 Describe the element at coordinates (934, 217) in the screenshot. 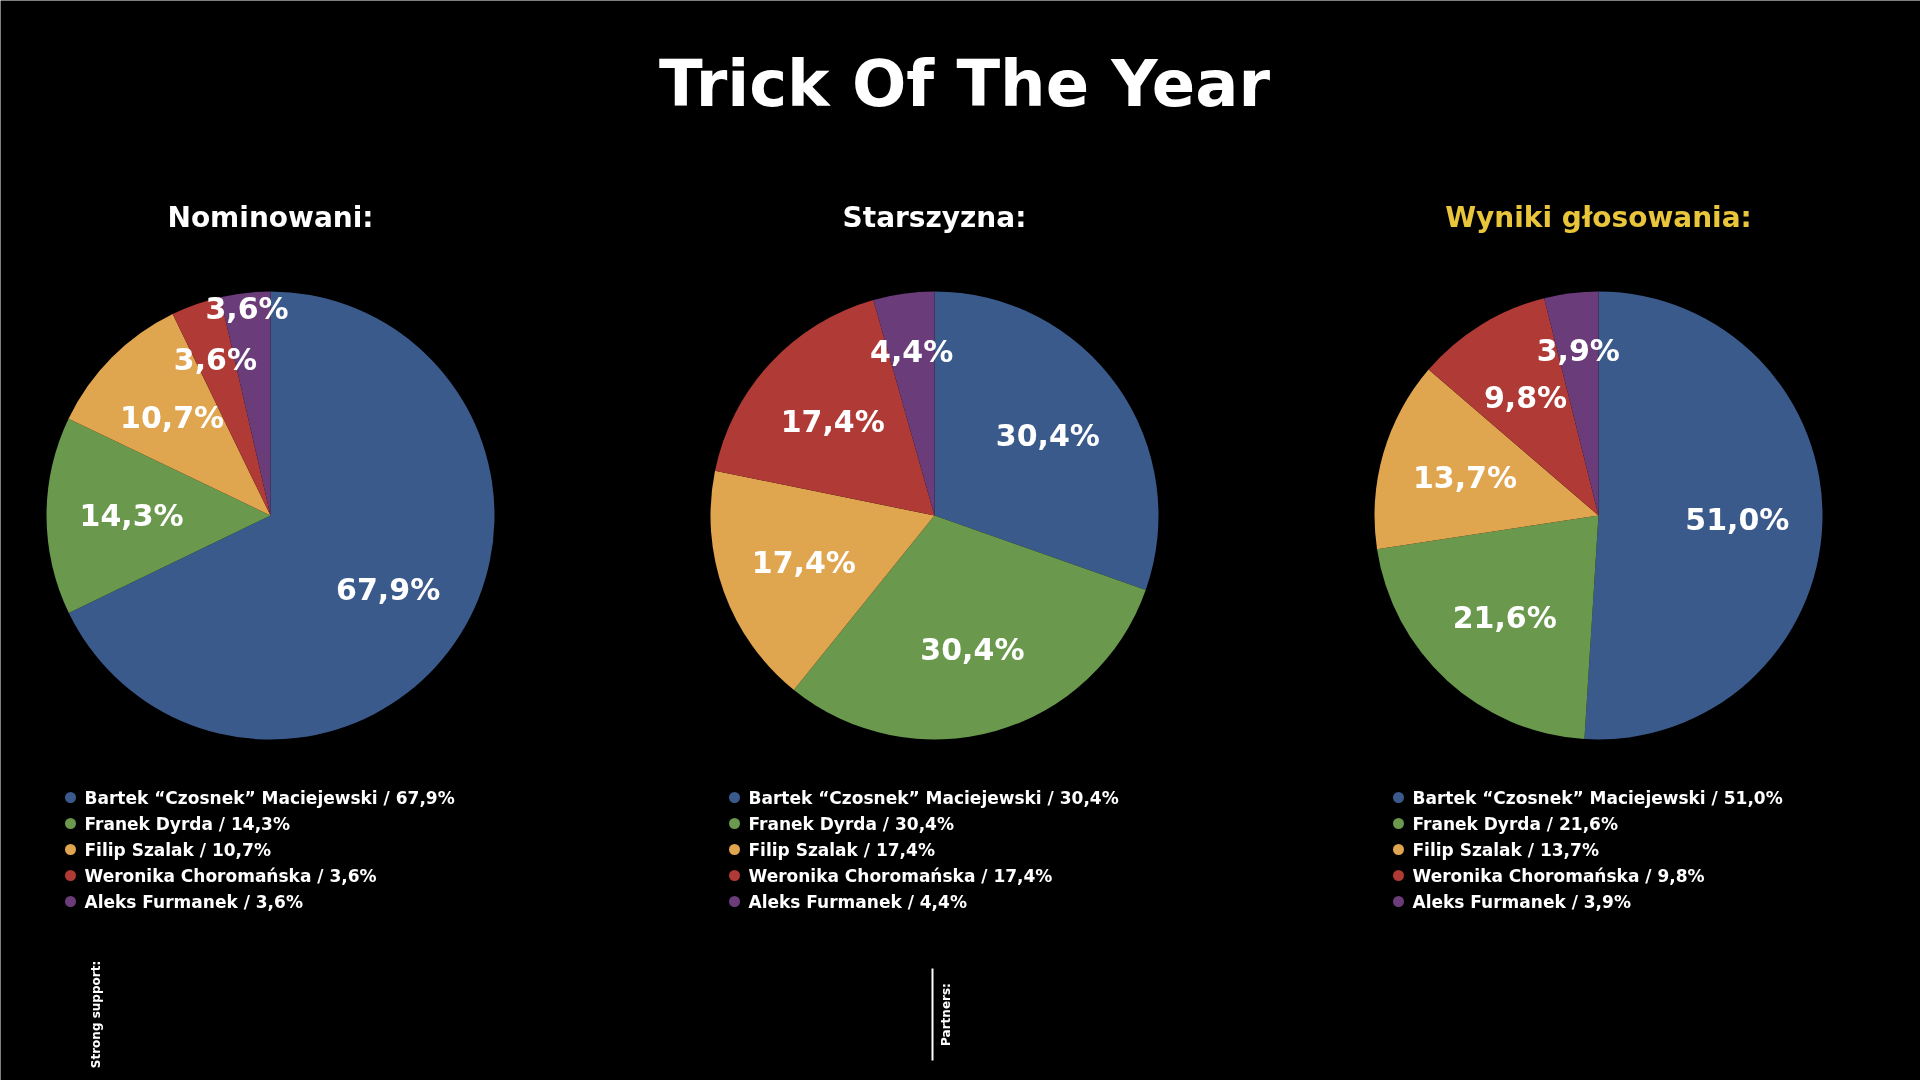

I see `chart-subtitle: Starszyzna:` at that location.